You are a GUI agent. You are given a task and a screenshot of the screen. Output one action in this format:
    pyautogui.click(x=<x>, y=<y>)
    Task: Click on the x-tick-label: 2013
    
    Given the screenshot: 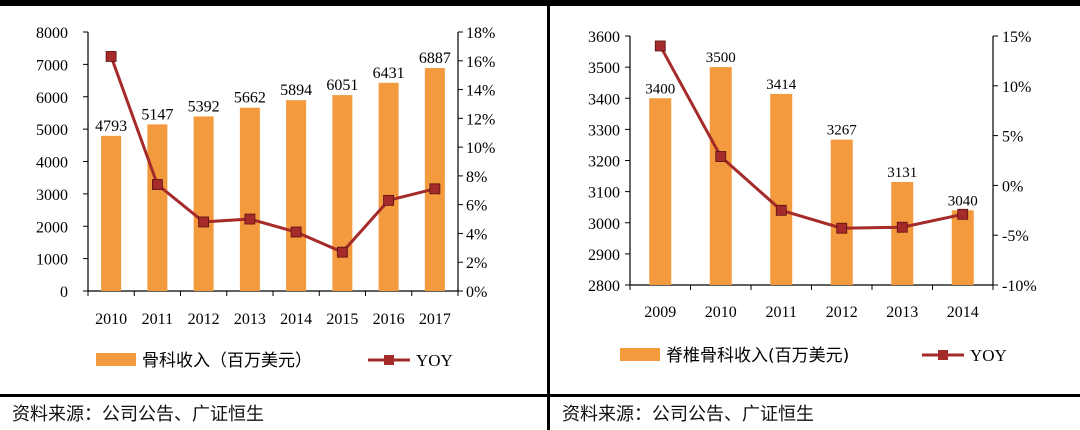 What is the action you would take?
    pyautogui.click(x=250, y=319)
    